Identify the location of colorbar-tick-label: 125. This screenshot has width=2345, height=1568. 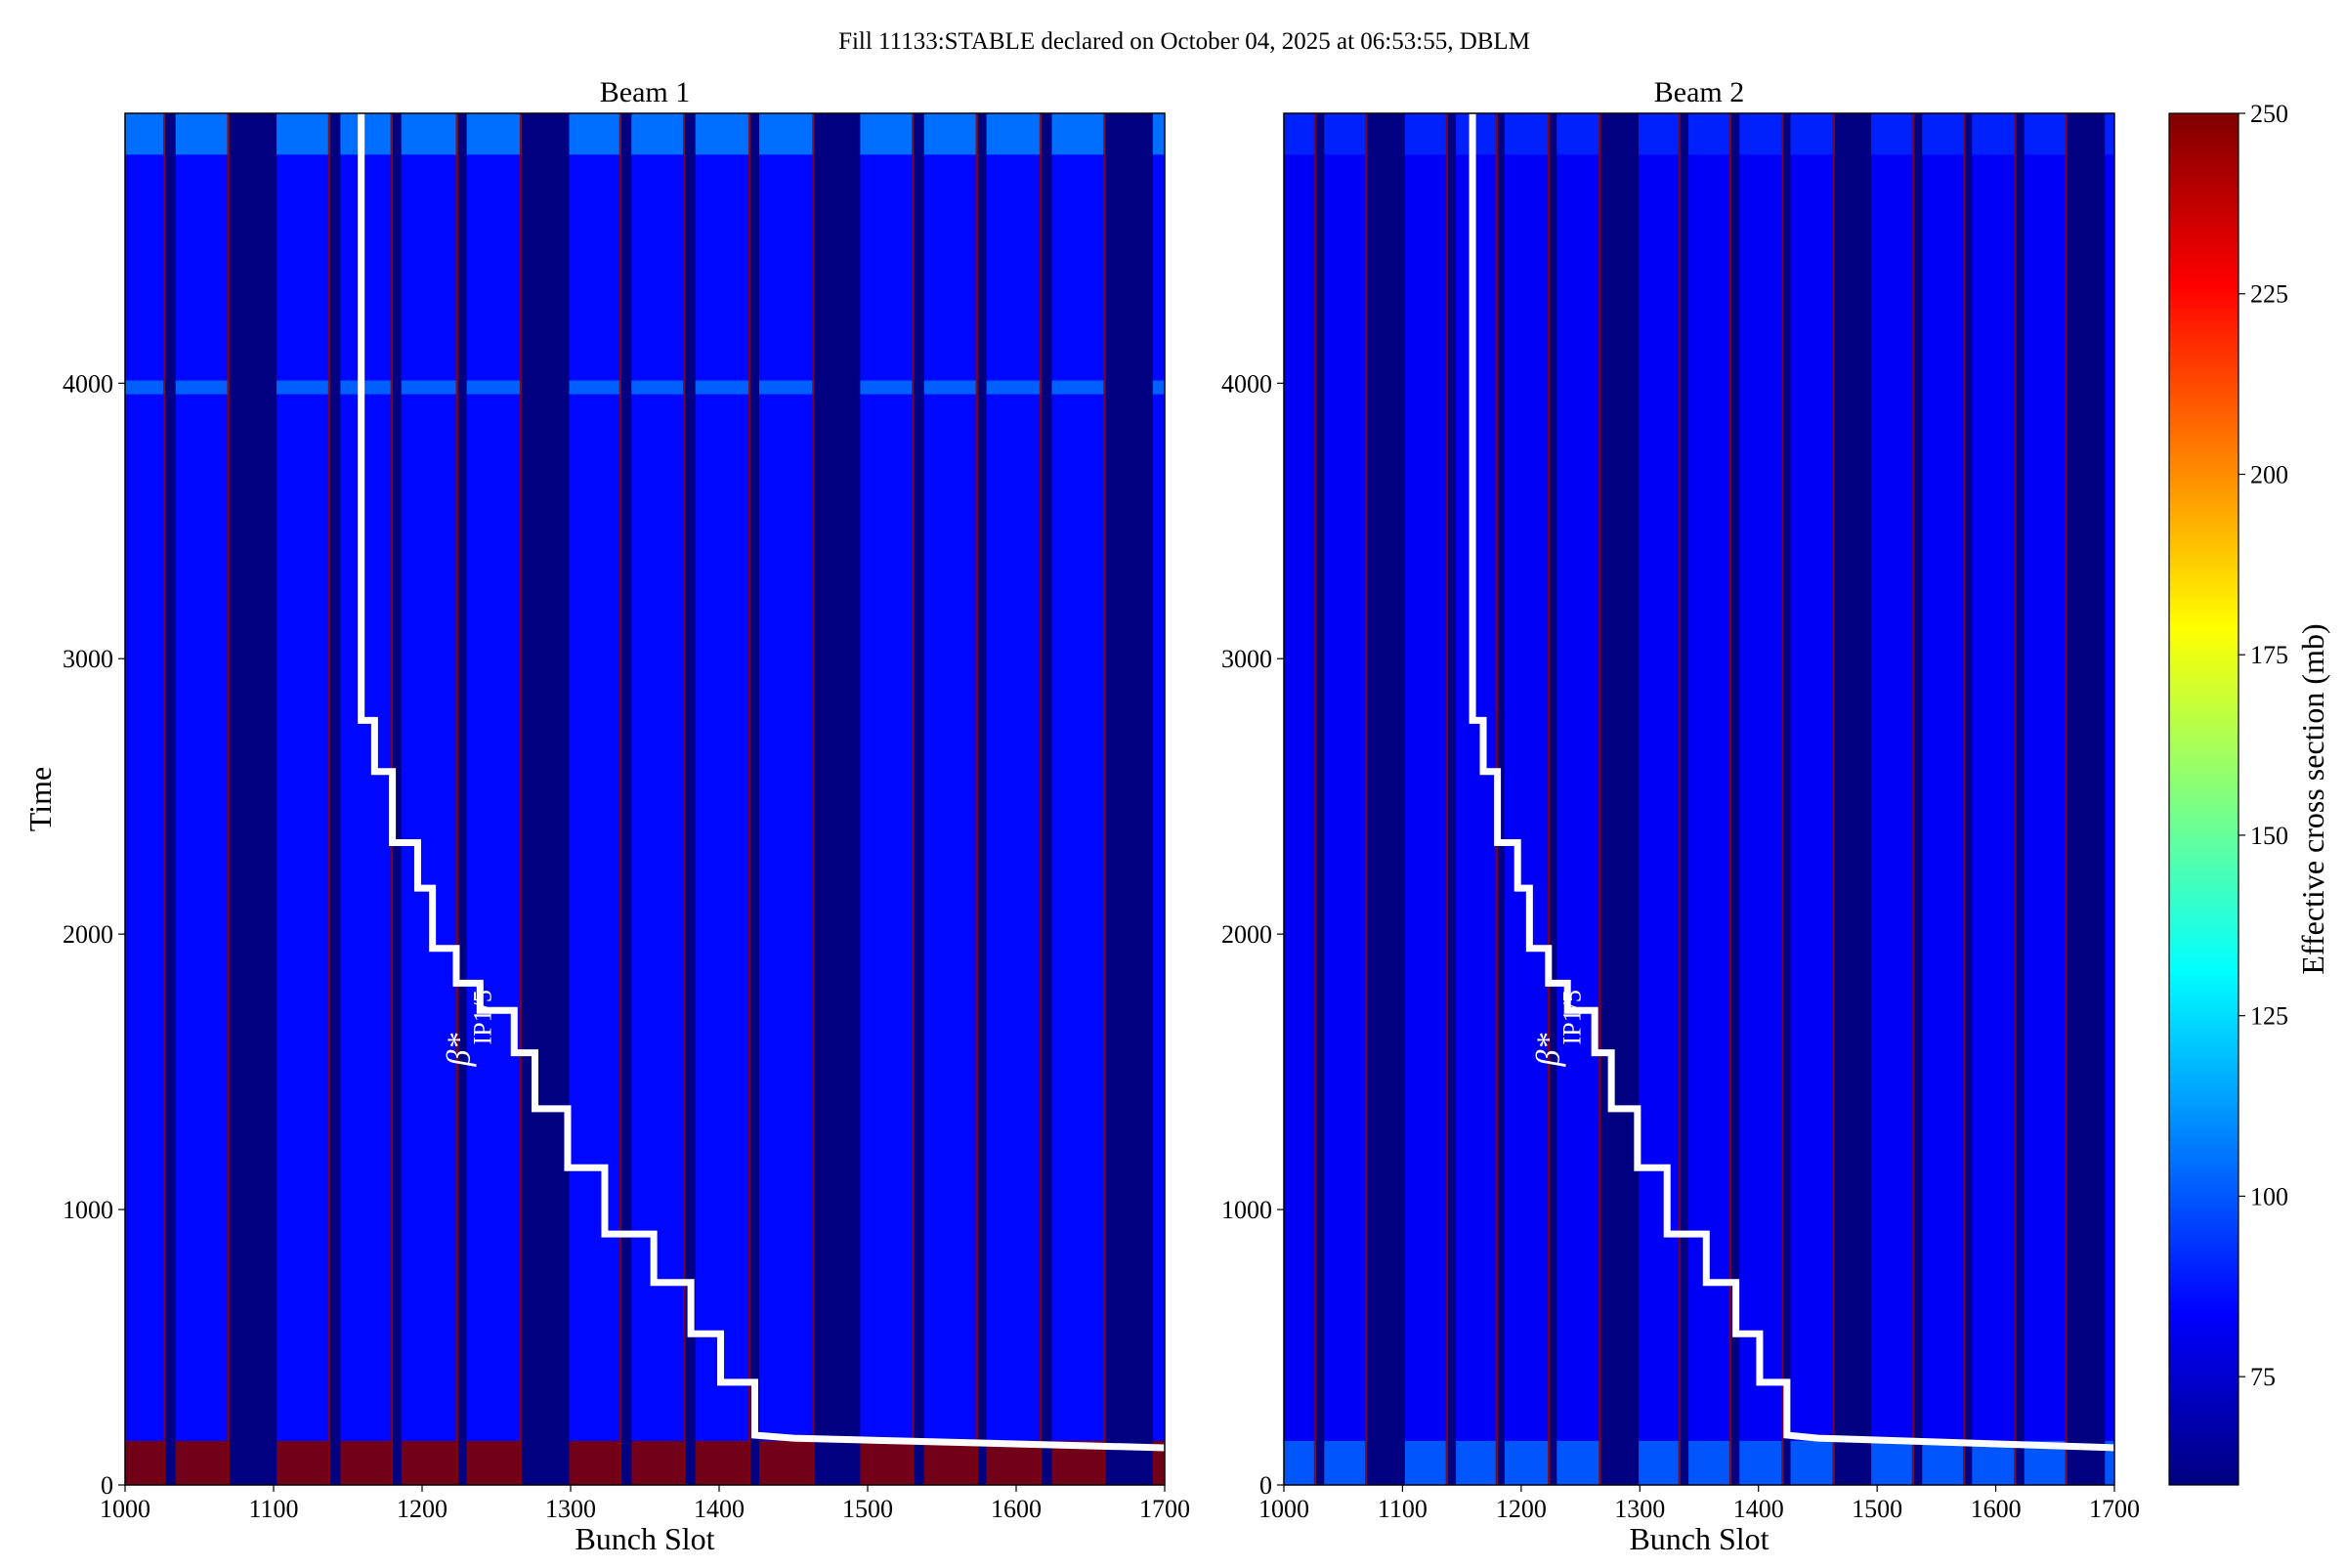
(2269, 1016).